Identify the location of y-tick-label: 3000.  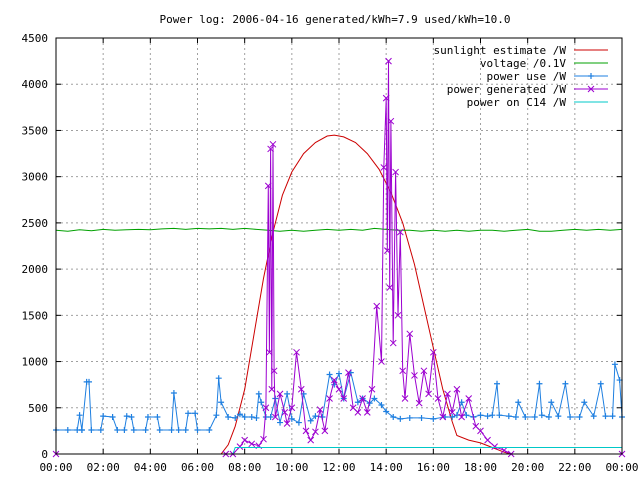
(35, 177).